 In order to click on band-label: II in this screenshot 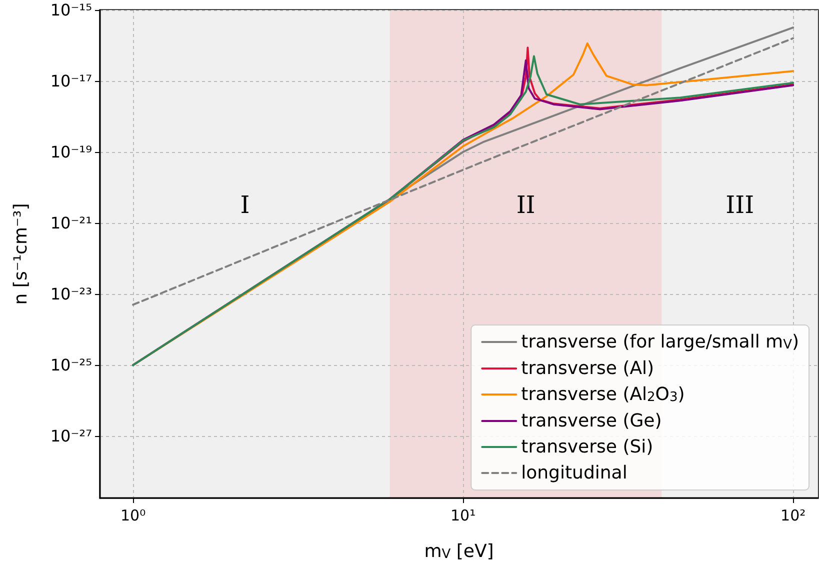, I will do `click(526, 205)`.